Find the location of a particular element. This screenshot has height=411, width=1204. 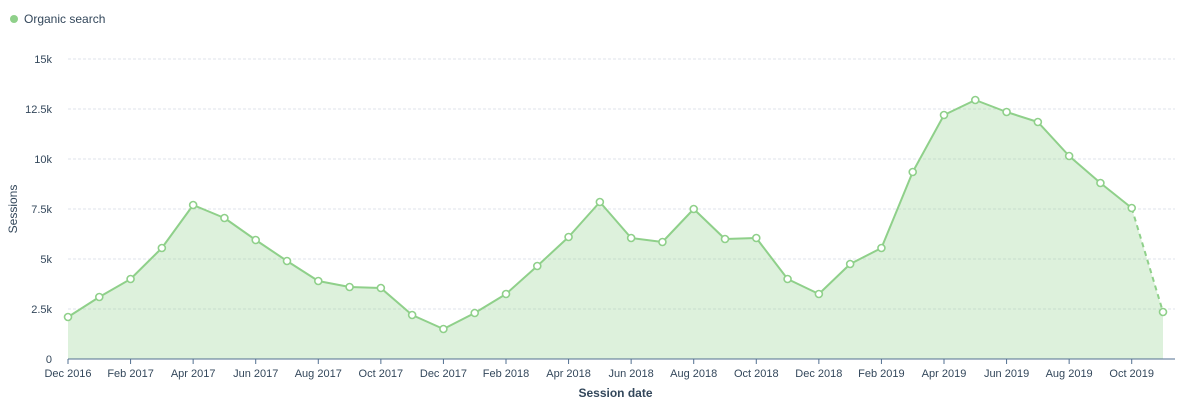

chart-legend: Organic search is located at coordinates (57, 19).